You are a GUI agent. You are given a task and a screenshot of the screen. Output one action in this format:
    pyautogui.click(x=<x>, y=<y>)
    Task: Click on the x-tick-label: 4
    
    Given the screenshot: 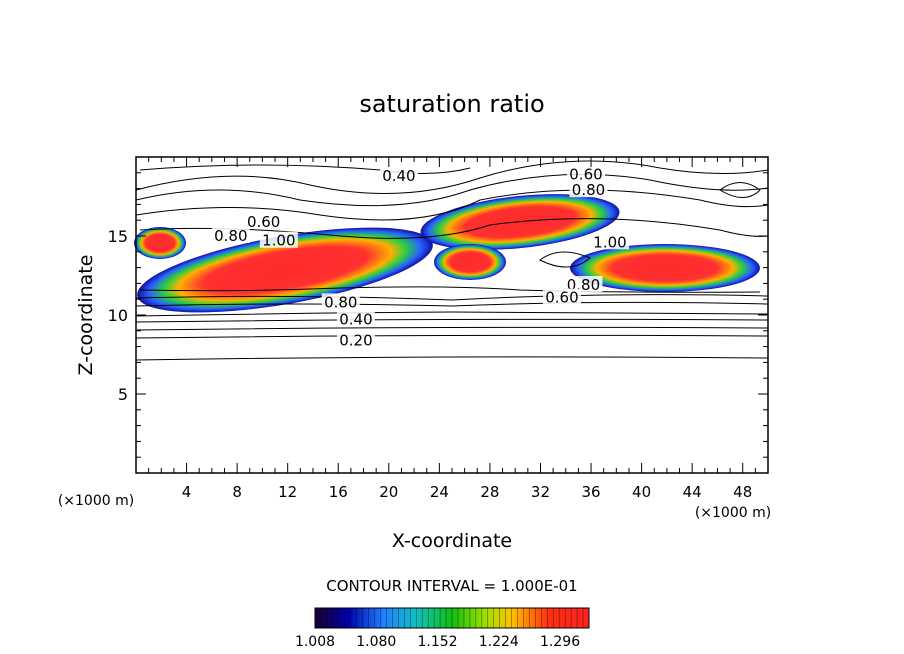 What is the action you would take?
    pyautogui.click(x=187, y=492)
    